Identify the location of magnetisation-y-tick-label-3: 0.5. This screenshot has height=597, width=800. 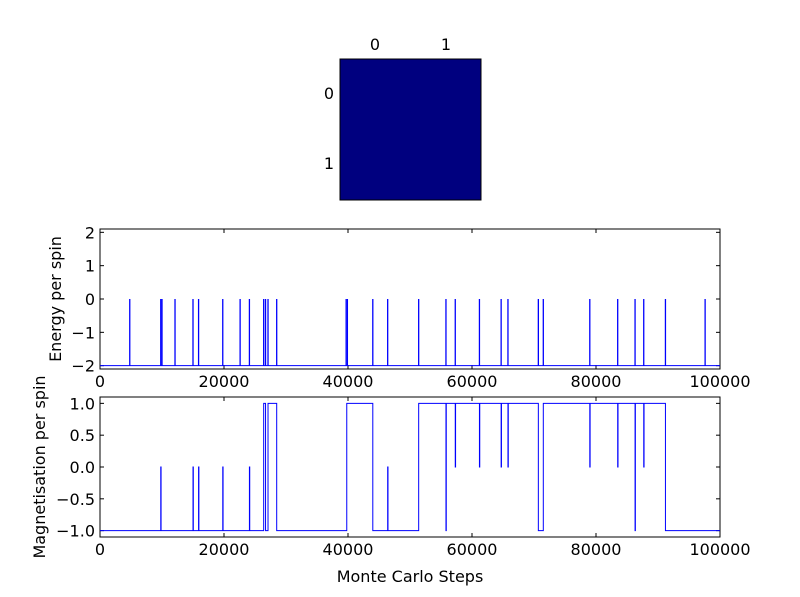
(82, 435).